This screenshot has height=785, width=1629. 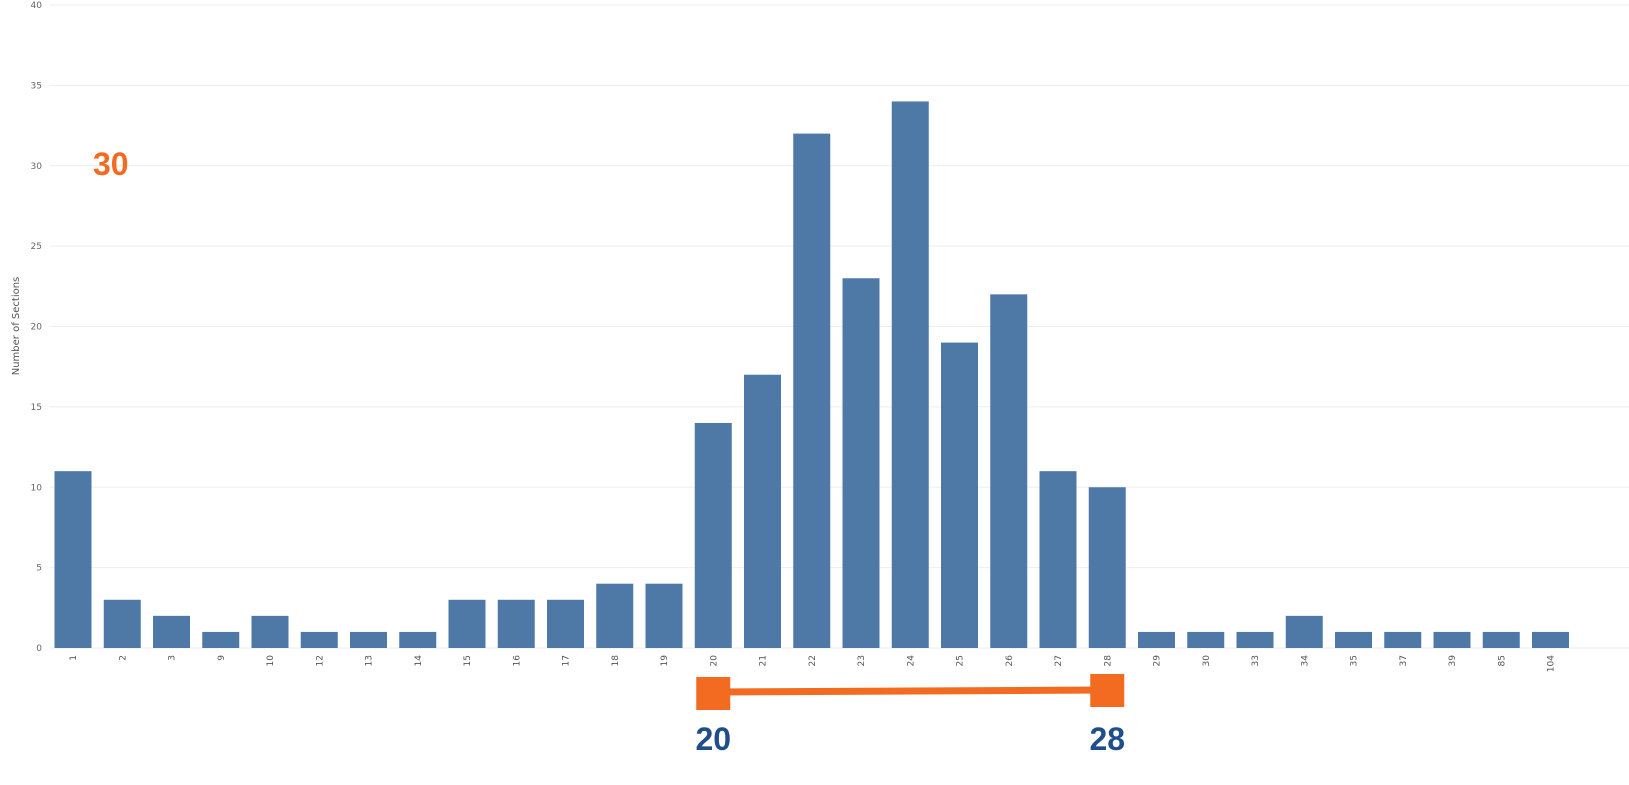 What do you see at coordinates (911, 661) in the screenshot?
I see `x-tick-label: 24` at bounding box center [911, 661].